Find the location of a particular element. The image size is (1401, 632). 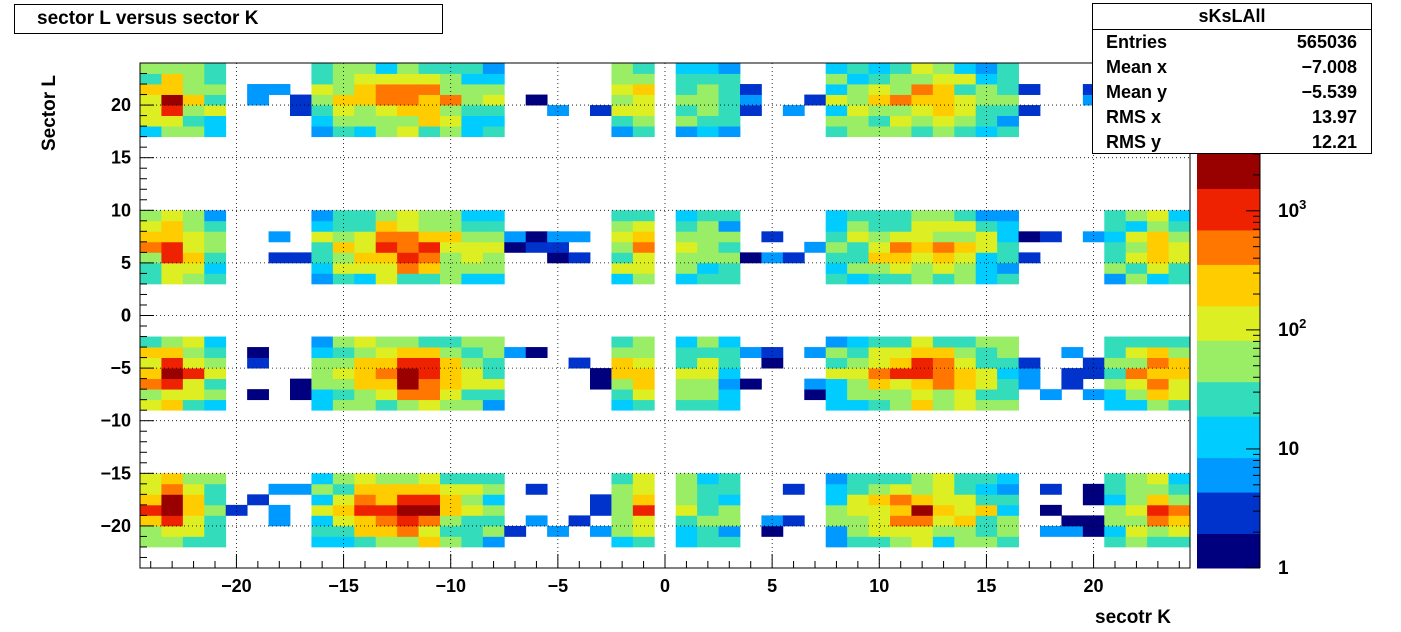

palette-tick-label: 103 is located at coordinates (1292, 209).